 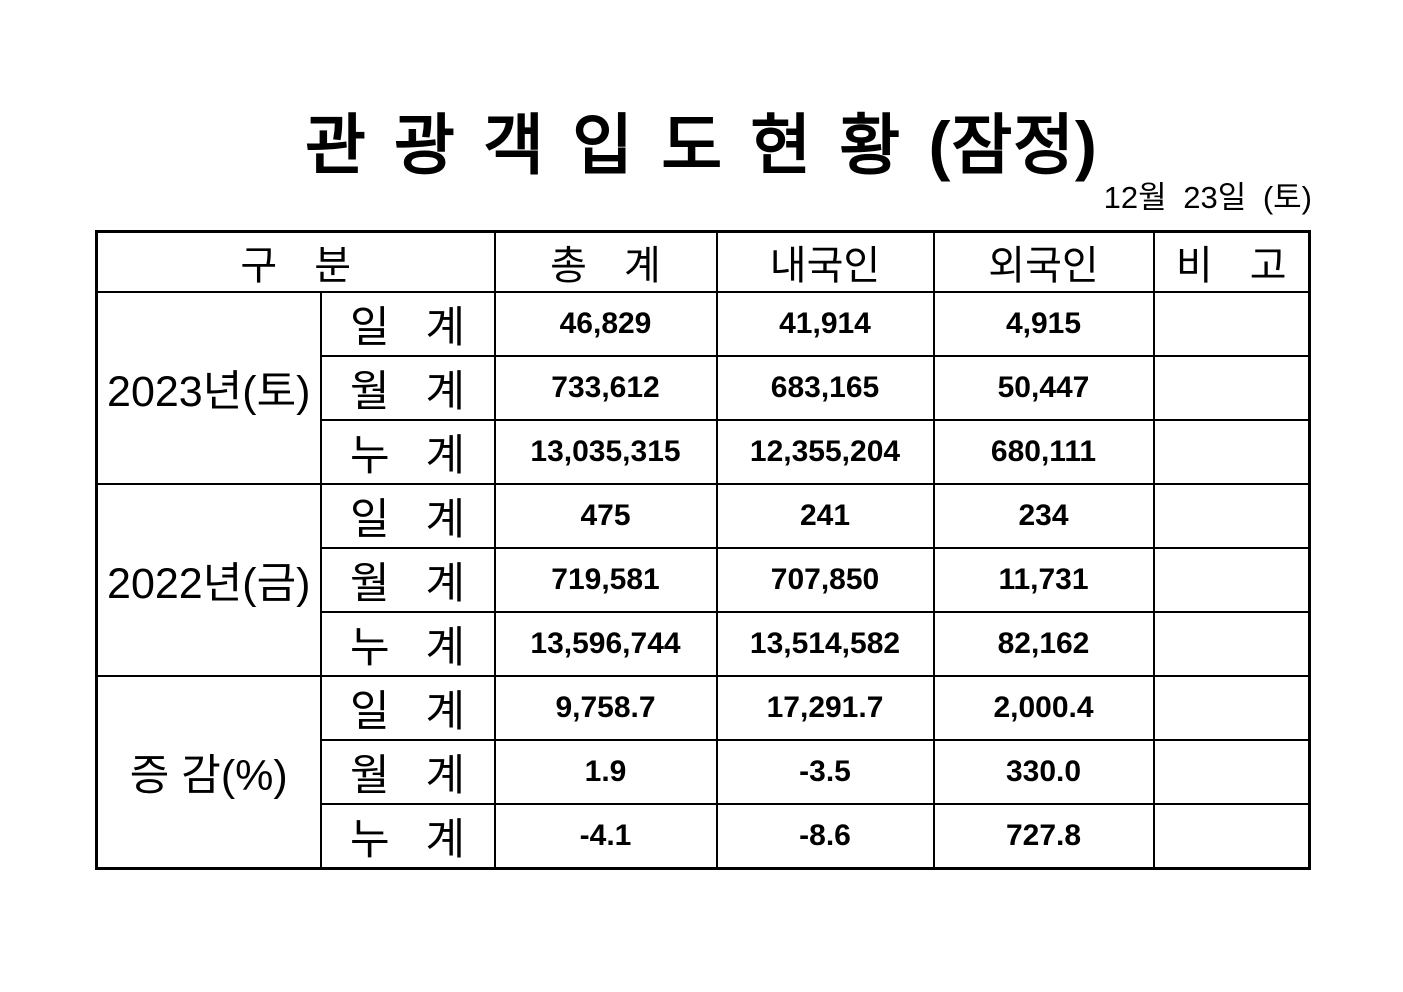 I want to click on cell-total: 719,581, so click(x=605, y=580).